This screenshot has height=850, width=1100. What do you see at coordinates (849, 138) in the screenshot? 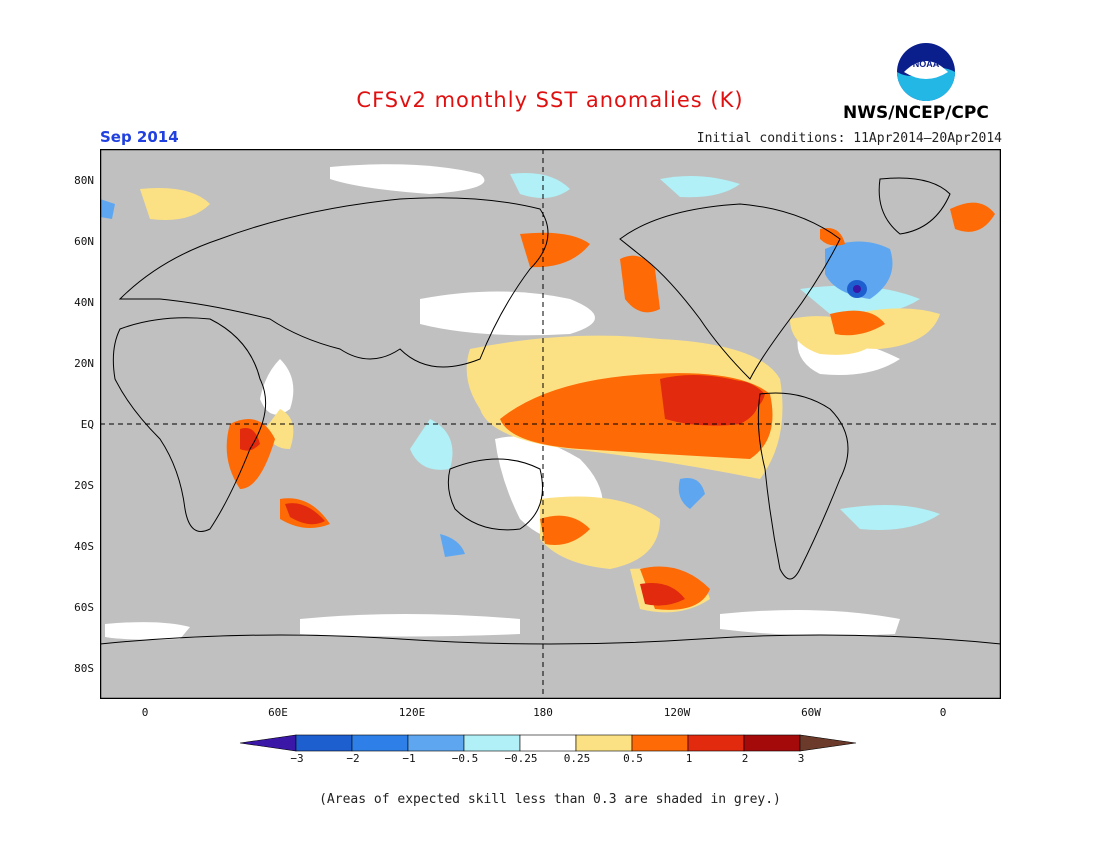
I see `initial-conditions: Initial conditions: 11Apr2014–20Apr2014` at bounding box center [849, 138].